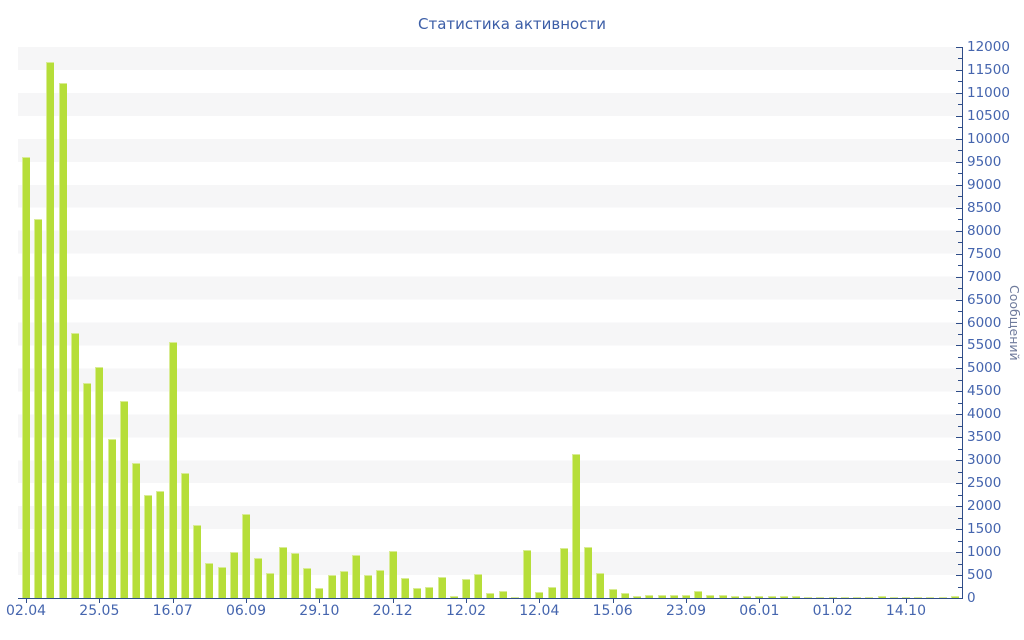 This screenshot has width=1024, height=640. What do you see at coordinates (984, 299) in the screenshot?
I see `y-tick-label: 6500` at bounding box center [984, 299].